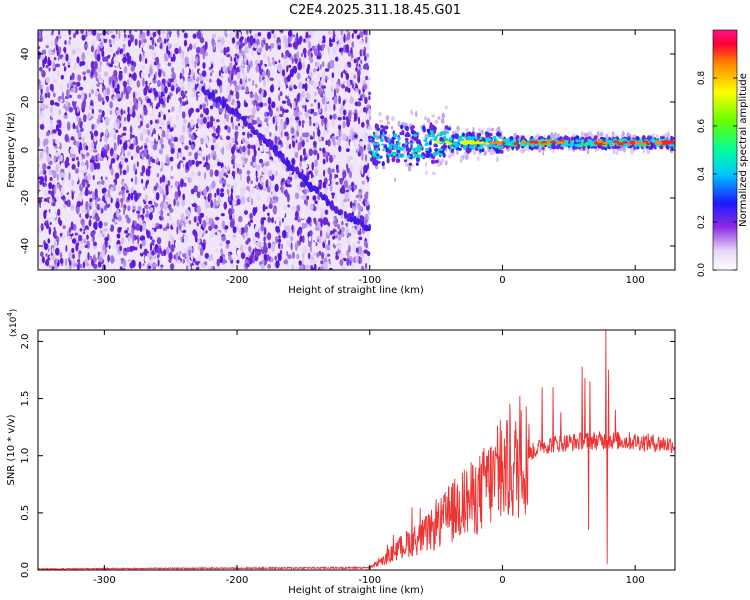 This screenshot has width=750, height=600. What do you see at coordinates (224, 104) in the screenshot?
I see `chirp-blob` at bounding box center [224, 104].